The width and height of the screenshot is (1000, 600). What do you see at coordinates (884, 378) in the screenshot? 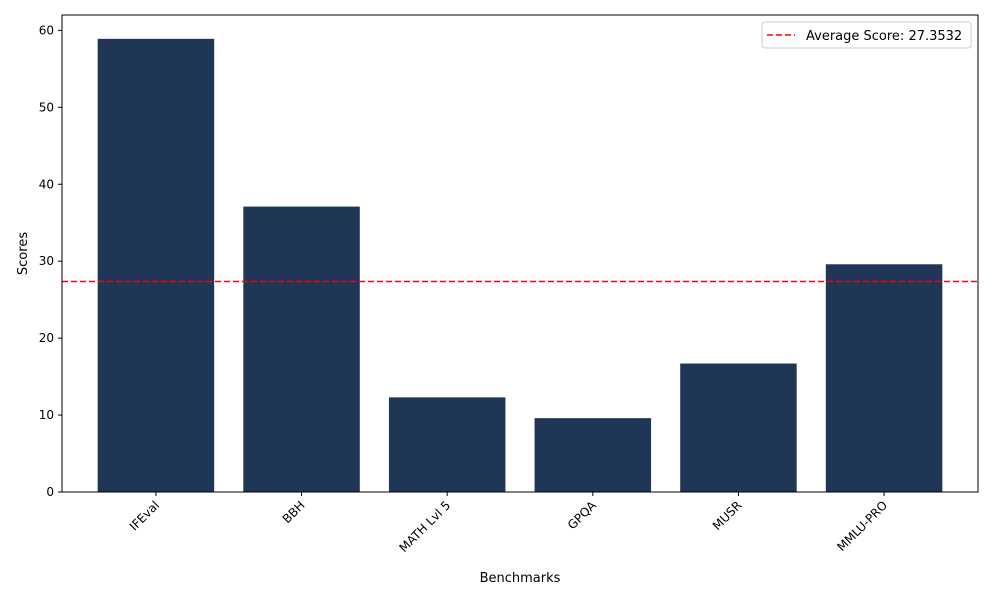
I see `bar-mmlu-pro` at bounding box center [884, 378].